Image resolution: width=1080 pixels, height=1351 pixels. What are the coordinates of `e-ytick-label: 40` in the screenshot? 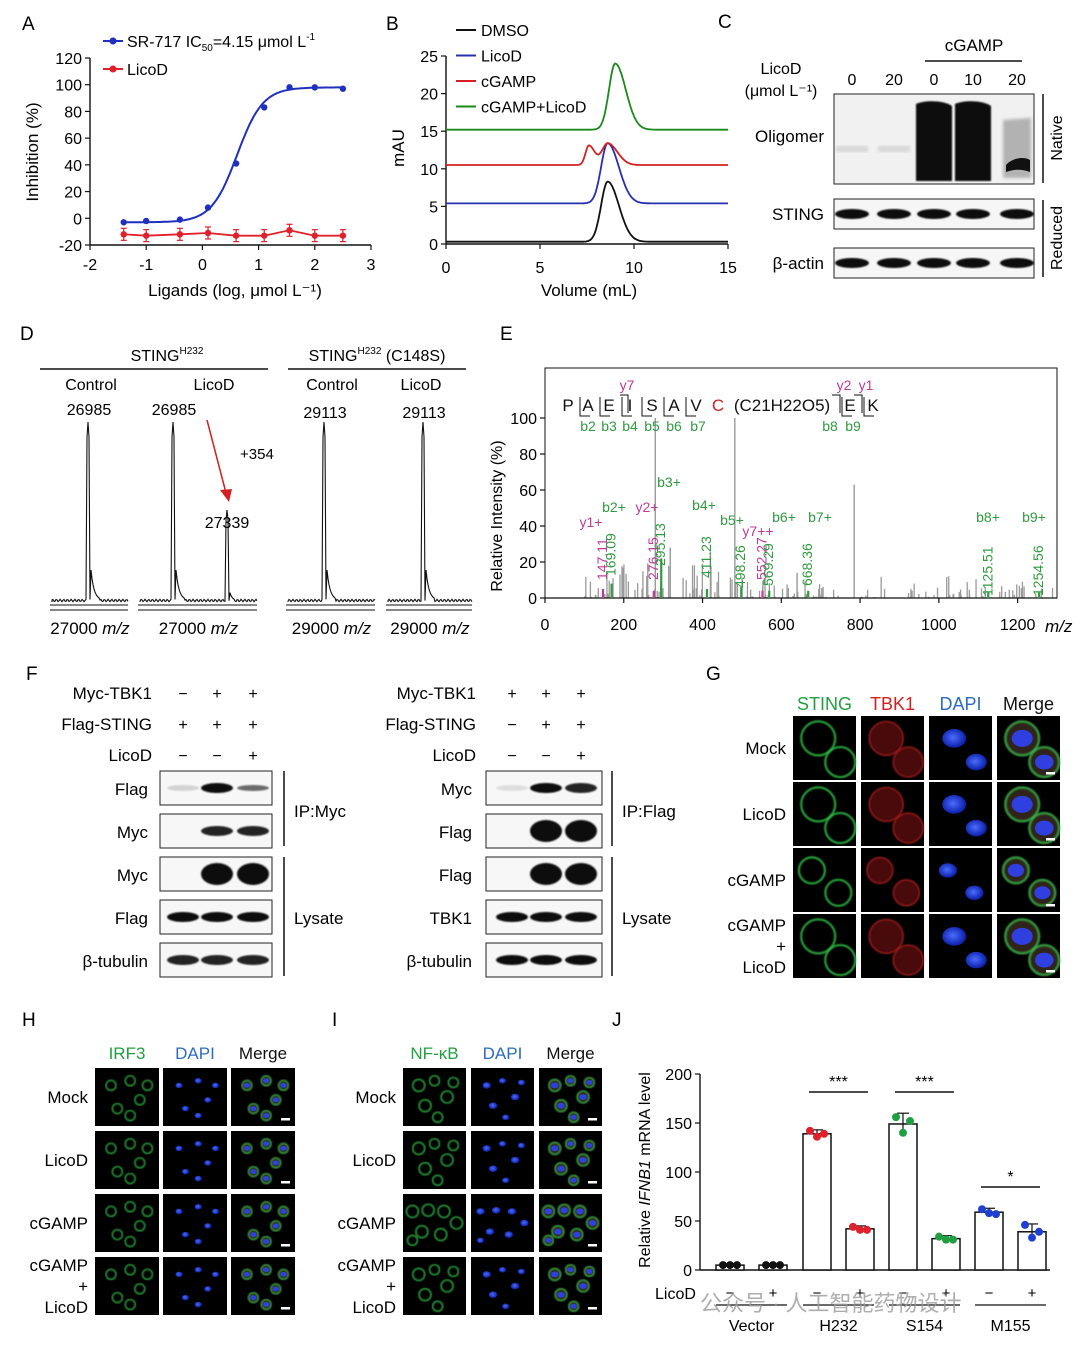 It's located at (528, 527).